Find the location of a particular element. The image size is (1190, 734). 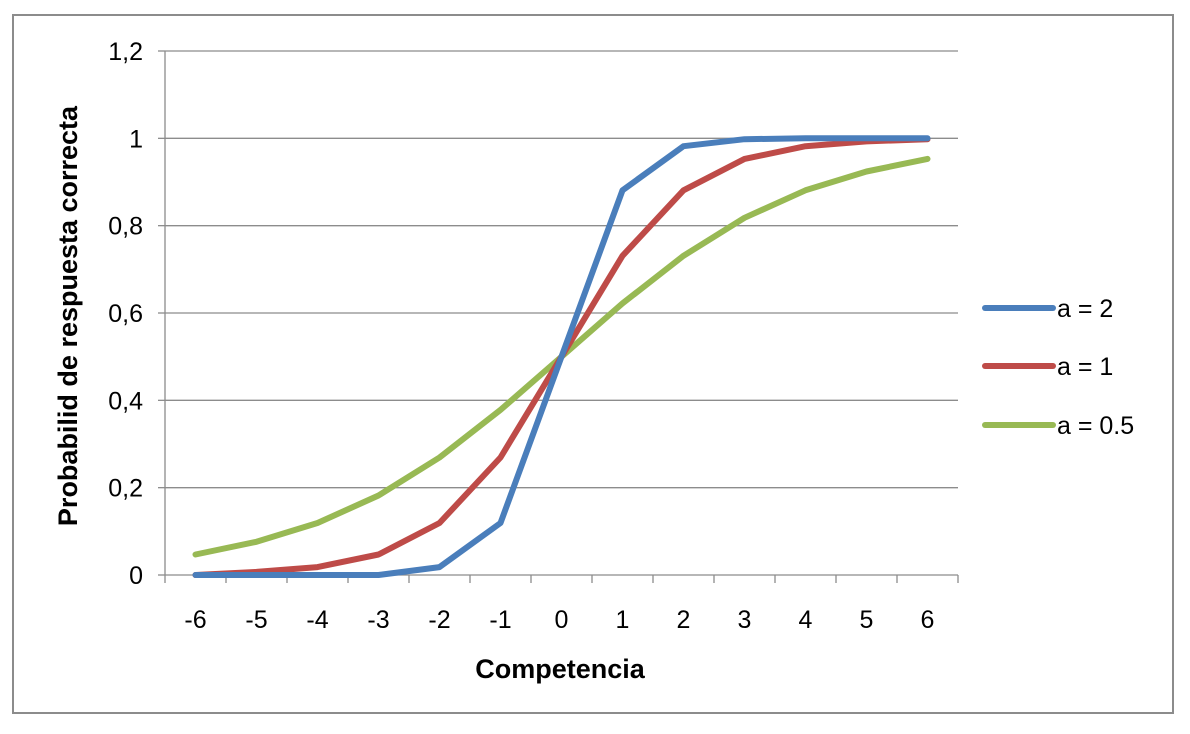

y-tick-label: 0,6 is located at coordinates (125, 314).